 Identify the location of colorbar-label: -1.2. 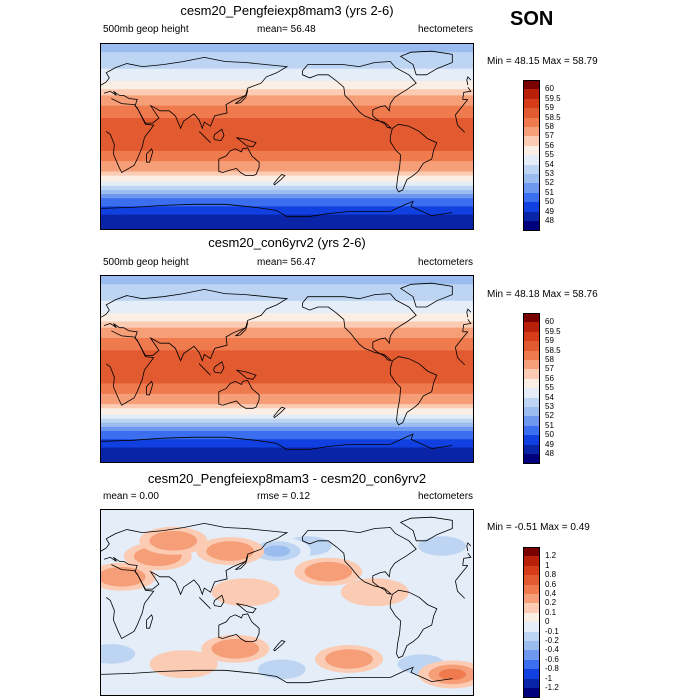
(552, 687).